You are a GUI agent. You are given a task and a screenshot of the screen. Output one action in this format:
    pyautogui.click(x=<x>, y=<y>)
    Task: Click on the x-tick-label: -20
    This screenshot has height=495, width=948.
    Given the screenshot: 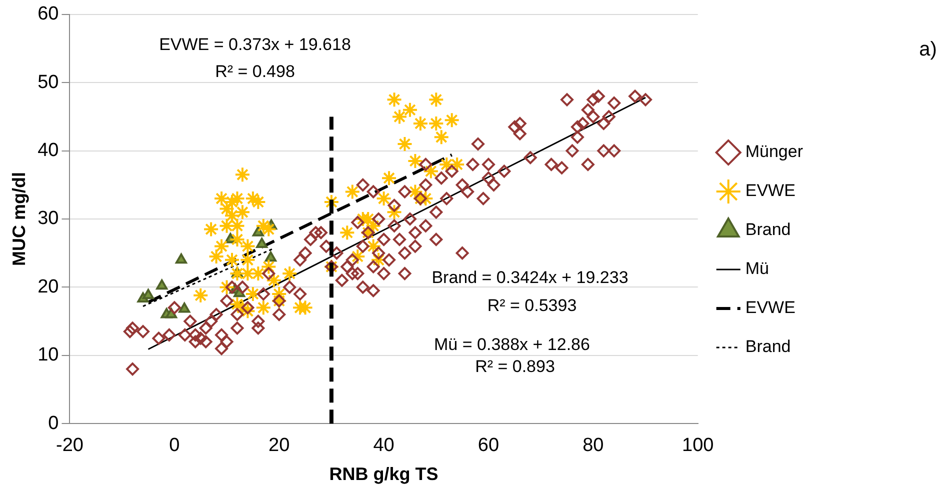 What is the action you would take?
    pyautogui.click(x=70, y=445)
    